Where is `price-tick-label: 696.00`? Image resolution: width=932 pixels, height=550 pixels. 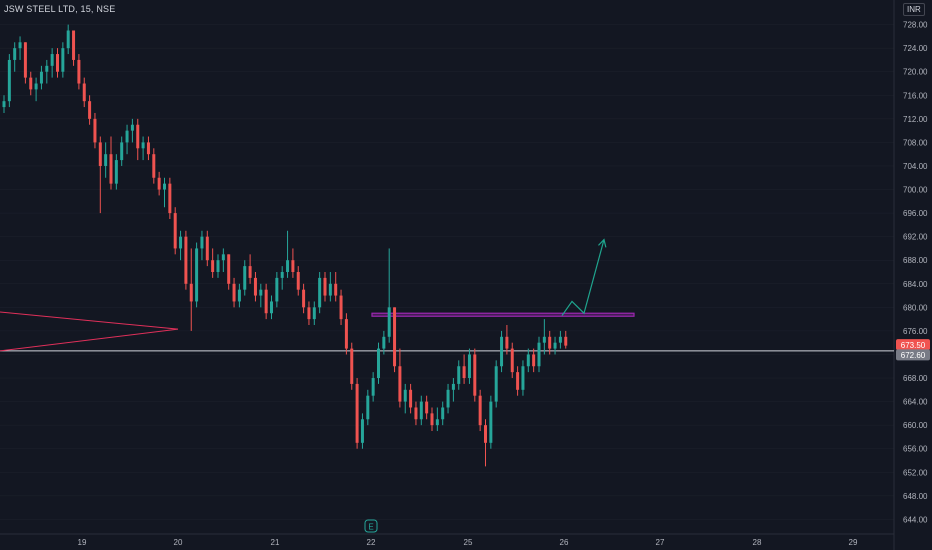 price-tick-label: 696.00 is located at coordinates (915, 213).